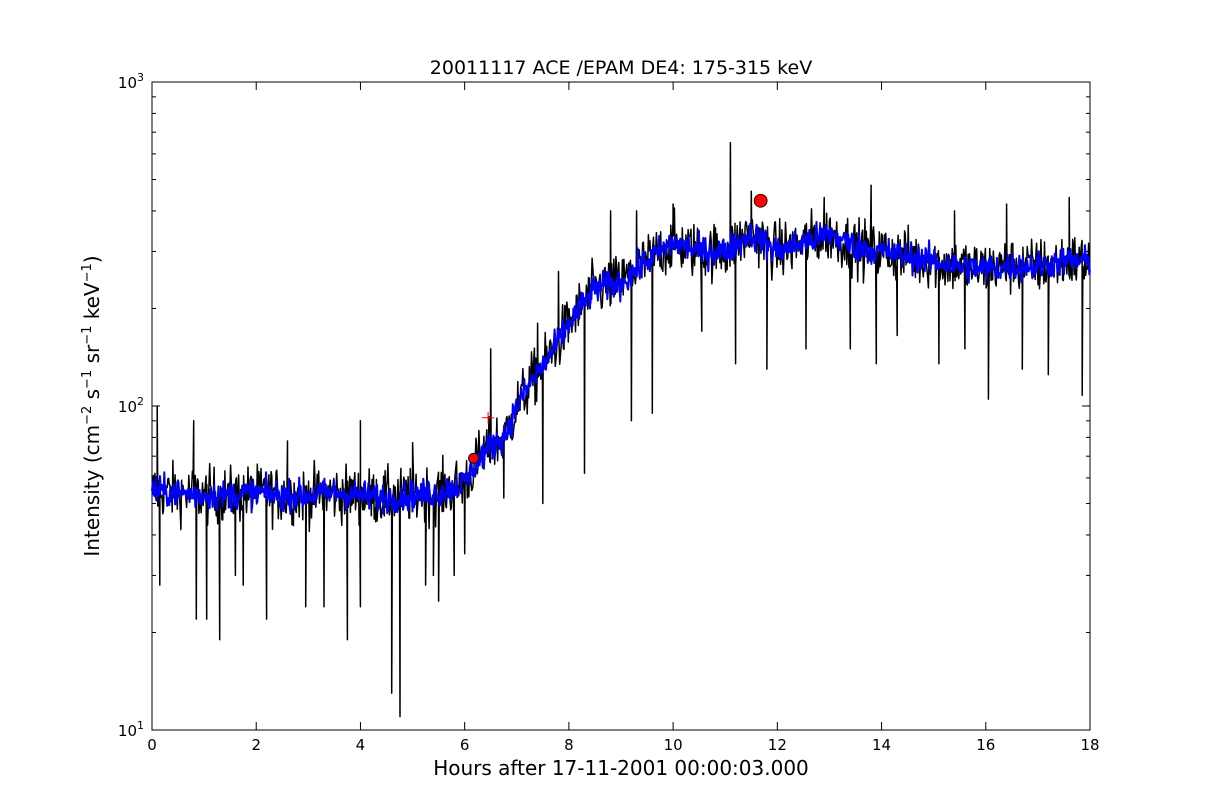 The image size is (1212, 812). Describe the element at coordinates (881, 745) in the screenshot. I see `x-tick-label: 14` at that location.